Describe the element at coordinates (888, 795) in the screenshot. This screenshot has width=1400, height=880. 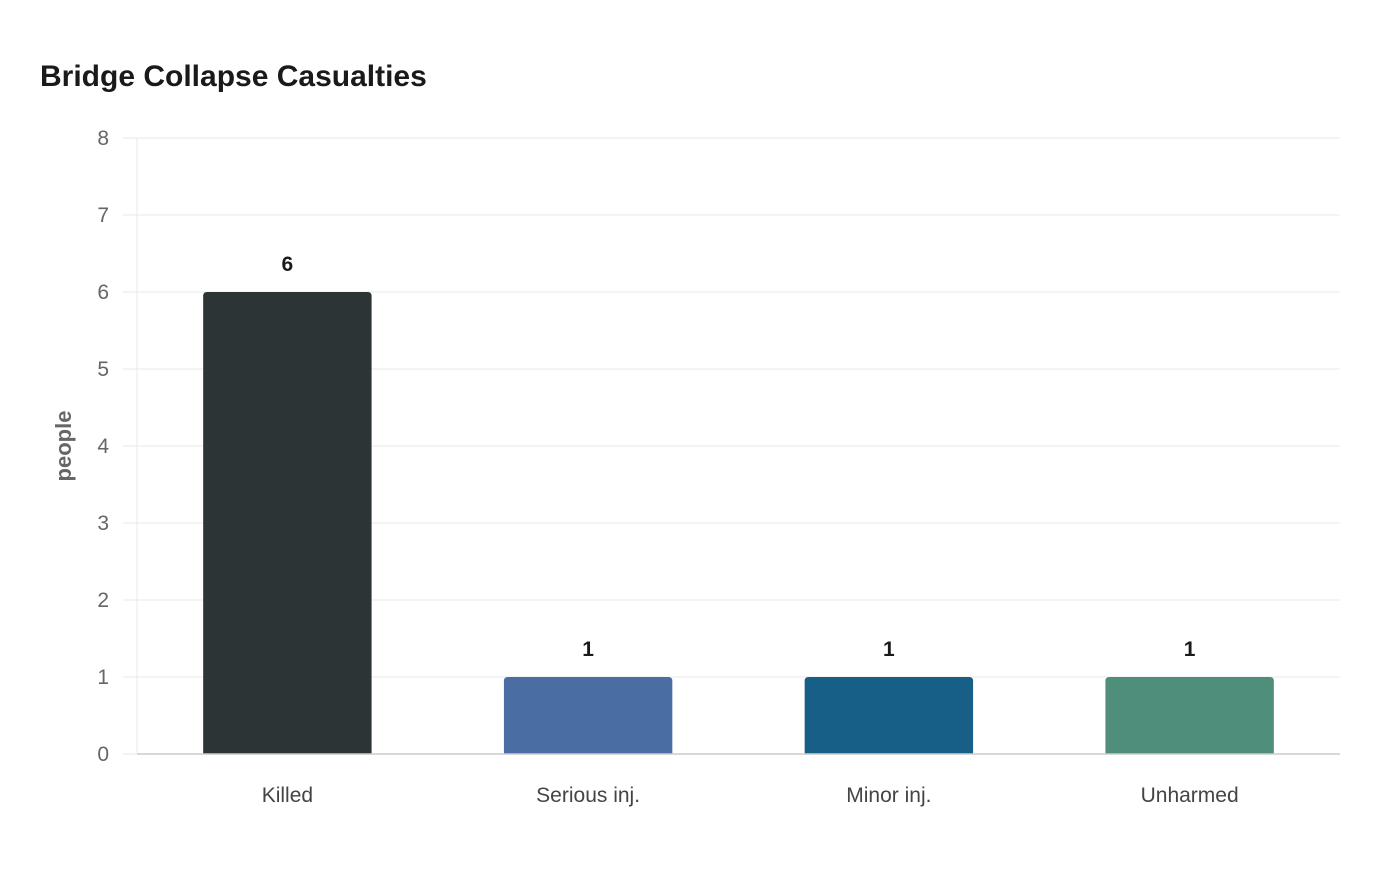
I see `x-tick-label: Minor inj.` at that location.